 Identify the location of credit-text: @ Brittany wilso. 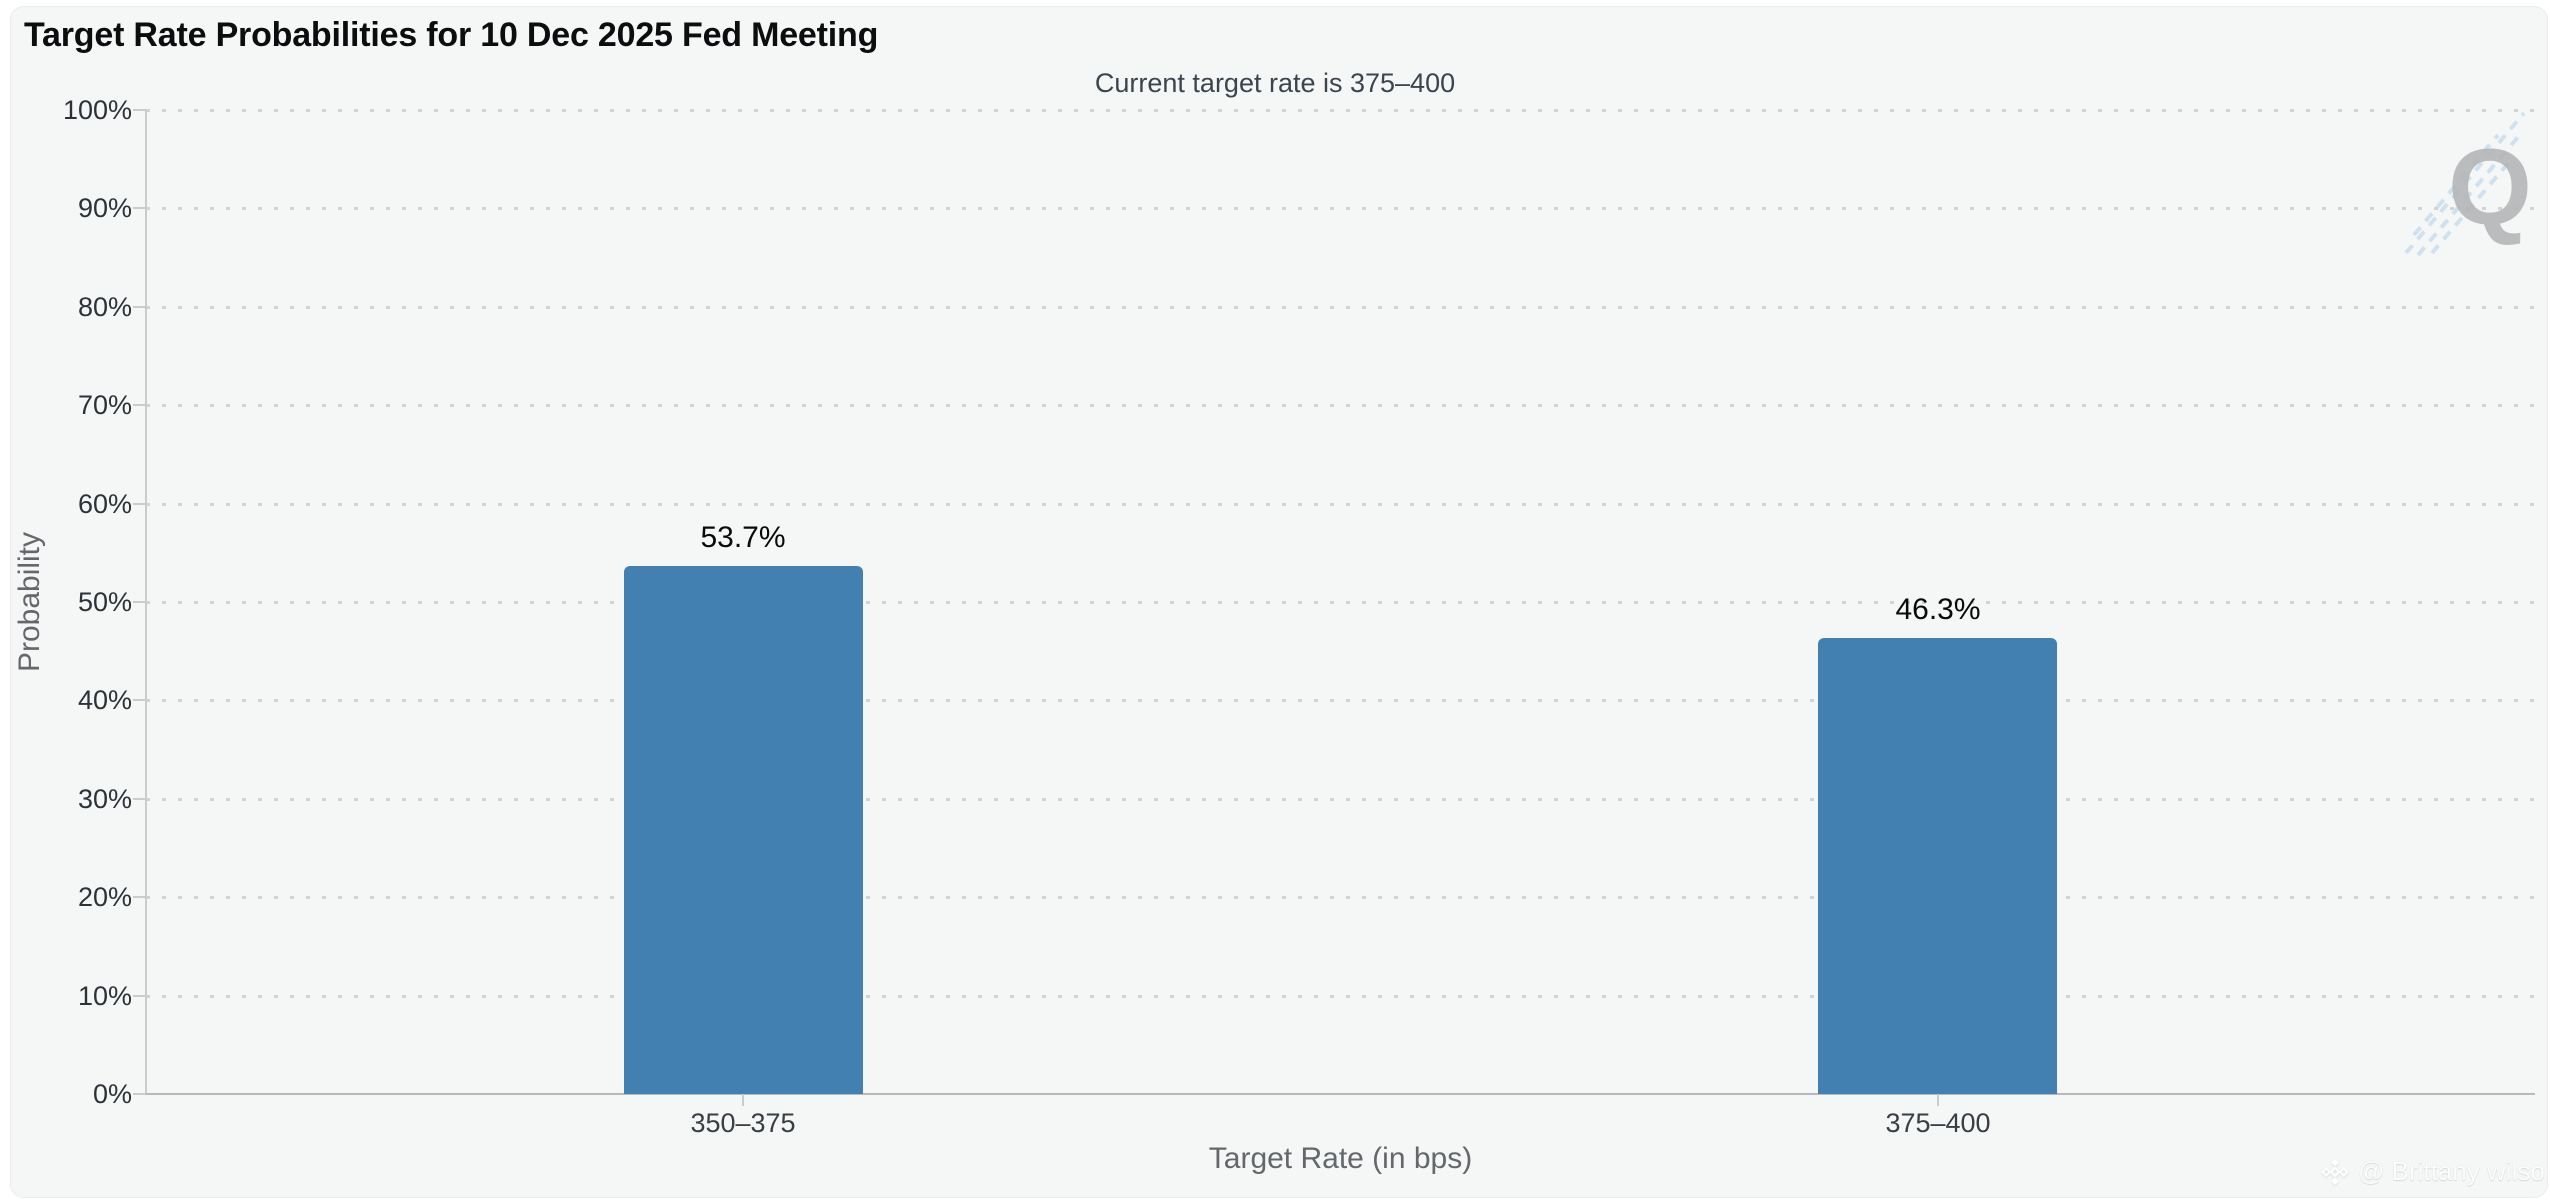
(2451, 1171).